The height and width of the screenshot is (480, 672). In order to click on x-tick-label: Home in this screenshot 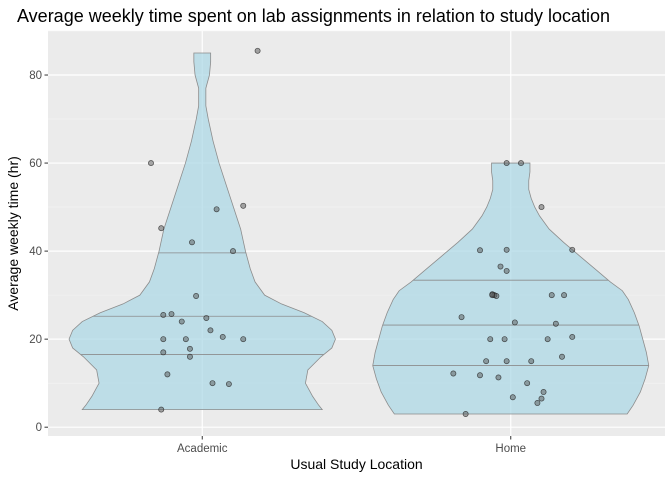, I will do `click(510, 449)`.